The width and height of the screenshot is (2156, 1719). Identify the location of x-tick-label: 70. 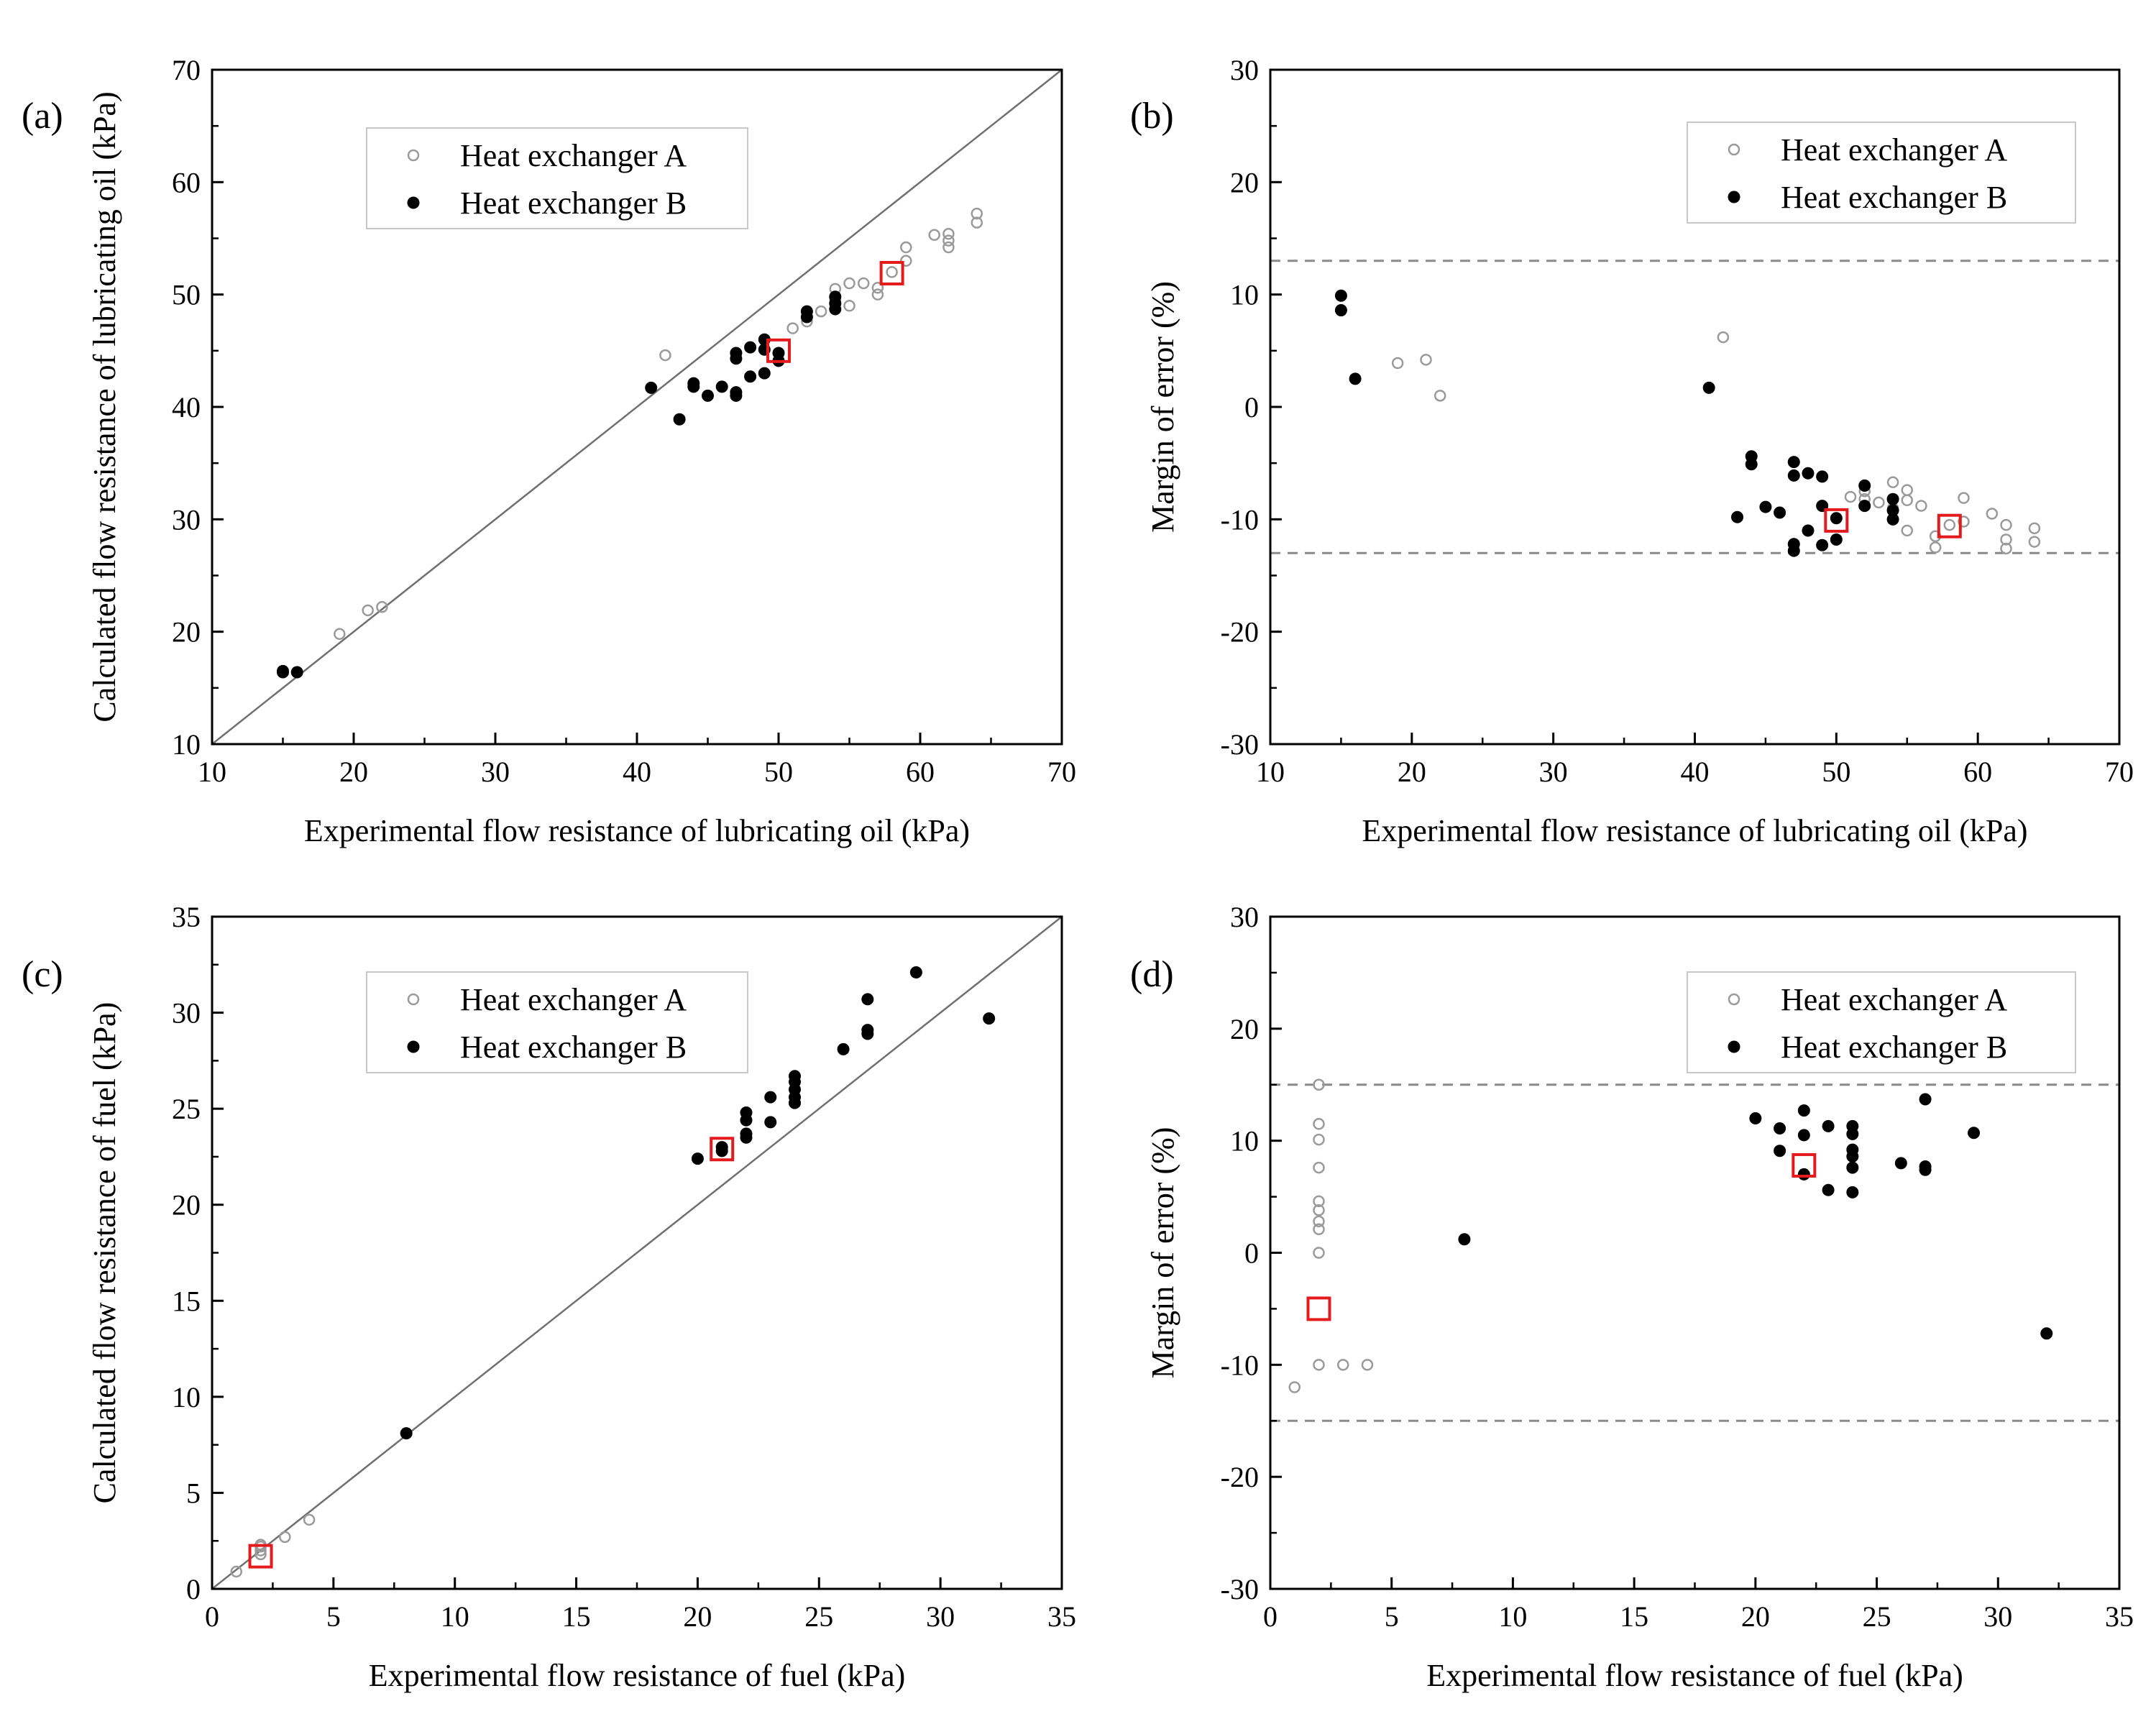
(2119, 772).